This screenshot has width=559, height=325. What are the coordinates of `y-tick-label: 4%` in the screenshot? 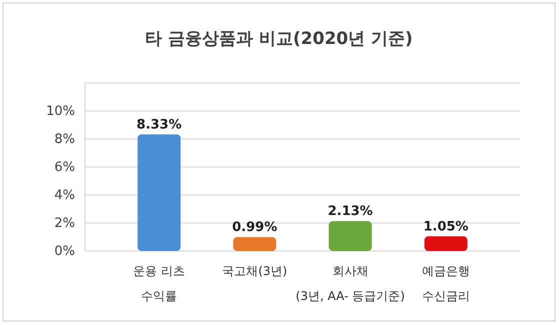 It's located at (64, 196).